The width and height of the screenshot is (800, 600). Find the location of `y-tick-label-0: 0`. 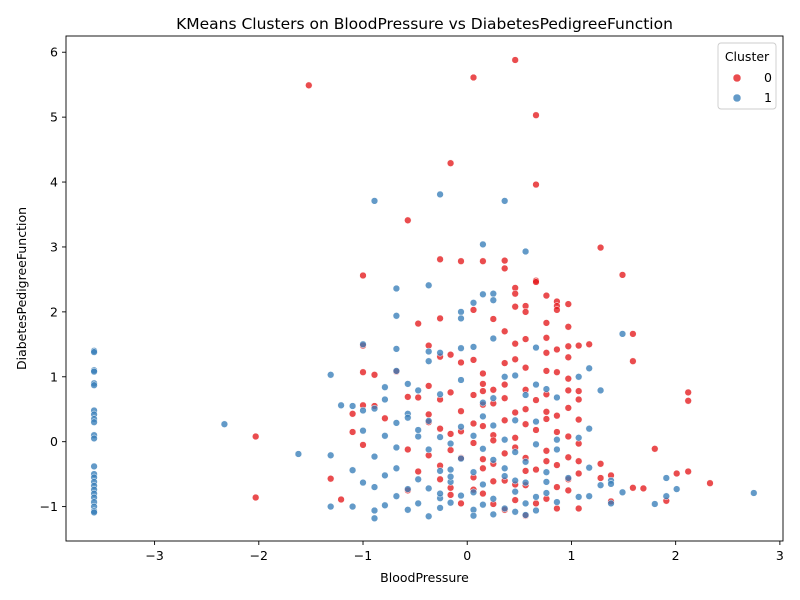

y-tick-label-0: 0 is located at coordinates (54, 441).